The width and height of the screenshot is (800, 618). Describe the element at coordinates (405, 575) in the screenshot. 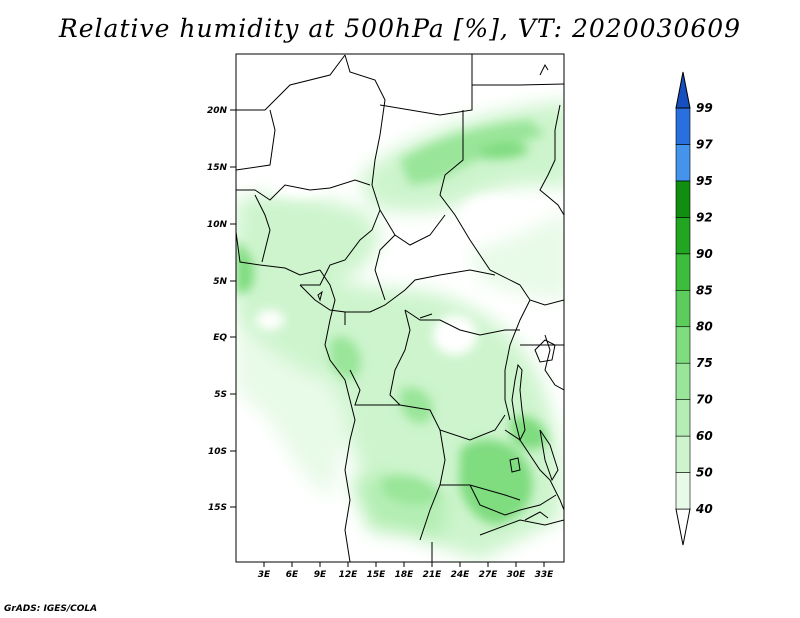

I see `lon-tick-label: 18E` at that location.